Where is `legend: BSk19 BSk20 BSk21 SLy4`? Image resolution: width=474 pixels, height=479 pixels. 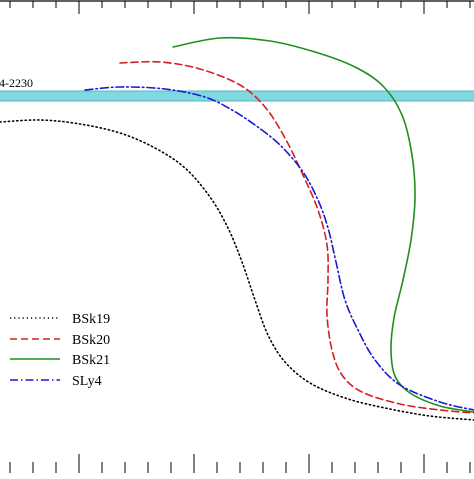
legend: BSk19 BSk20 BSk21 SLy4 is located at coordinates (60, 350).